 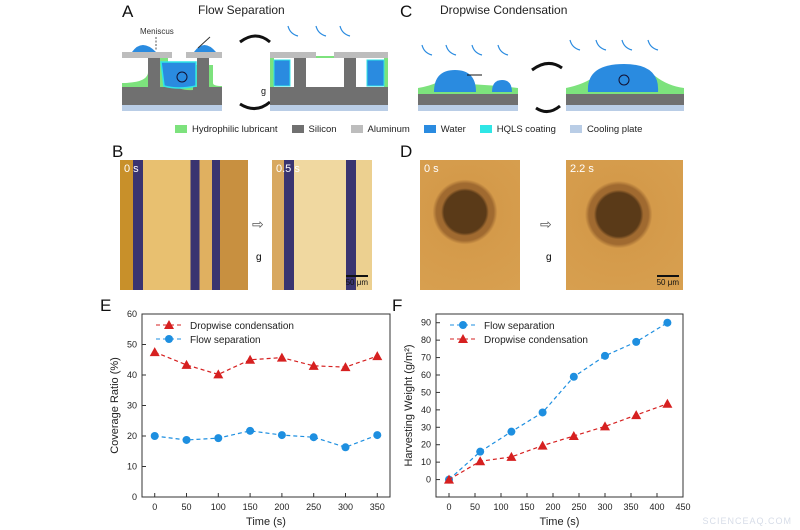 What do you see at coordinates (406, 151) in the screenshot?
I see `panel-label-d: D` at bounding box center [406, 151].